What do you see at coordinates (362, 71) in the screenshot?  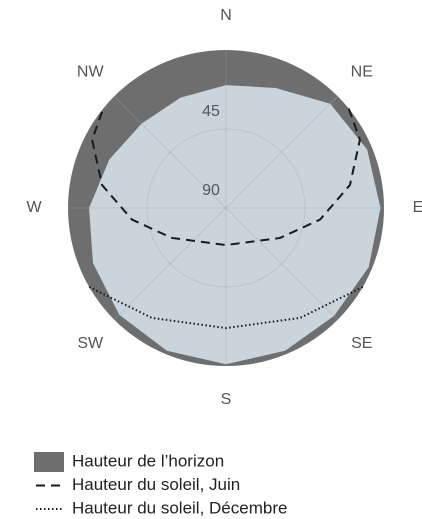 I see `compass-label: NE` at bounding box center [362, 71].